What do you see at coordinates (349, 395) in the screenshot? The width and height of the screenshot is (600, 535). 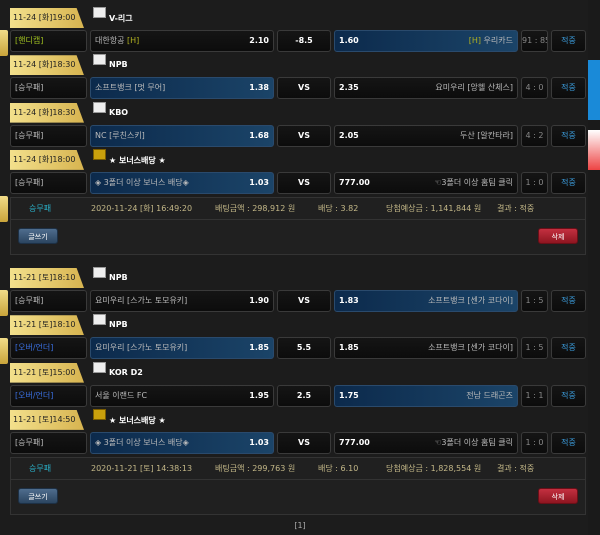 I see `away-odds: 1.75` at bounding box center [349, 395].